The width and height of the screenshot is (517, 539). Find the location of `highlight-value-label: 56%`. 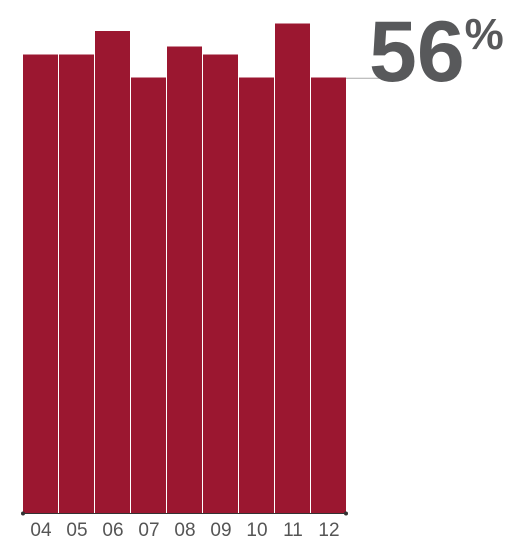

highlight-value-label: 56% is located at coordinates (436, 52).